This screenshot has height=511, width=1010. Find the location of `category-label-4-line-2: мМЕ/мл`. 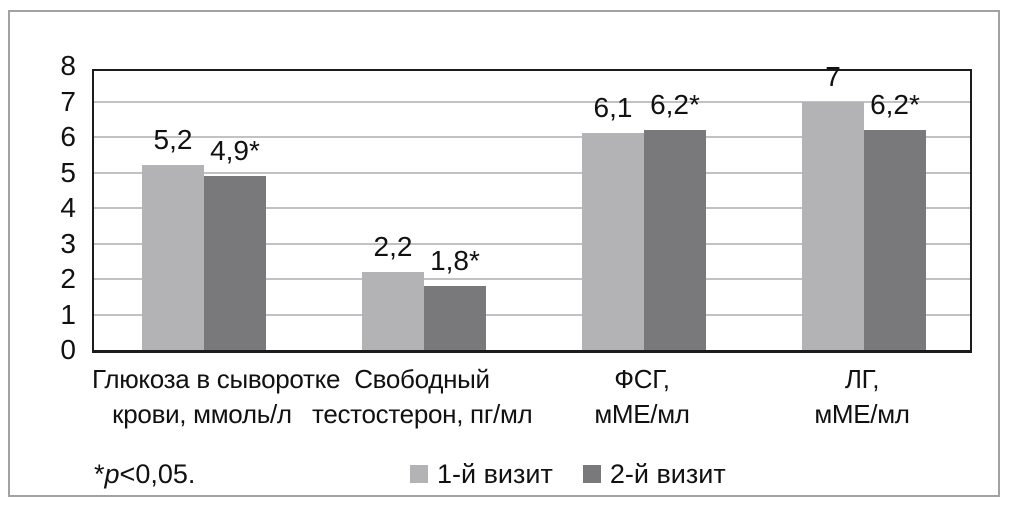

category-label-4-line-2: мМЕ/мл is located at coordinates (862, 414).